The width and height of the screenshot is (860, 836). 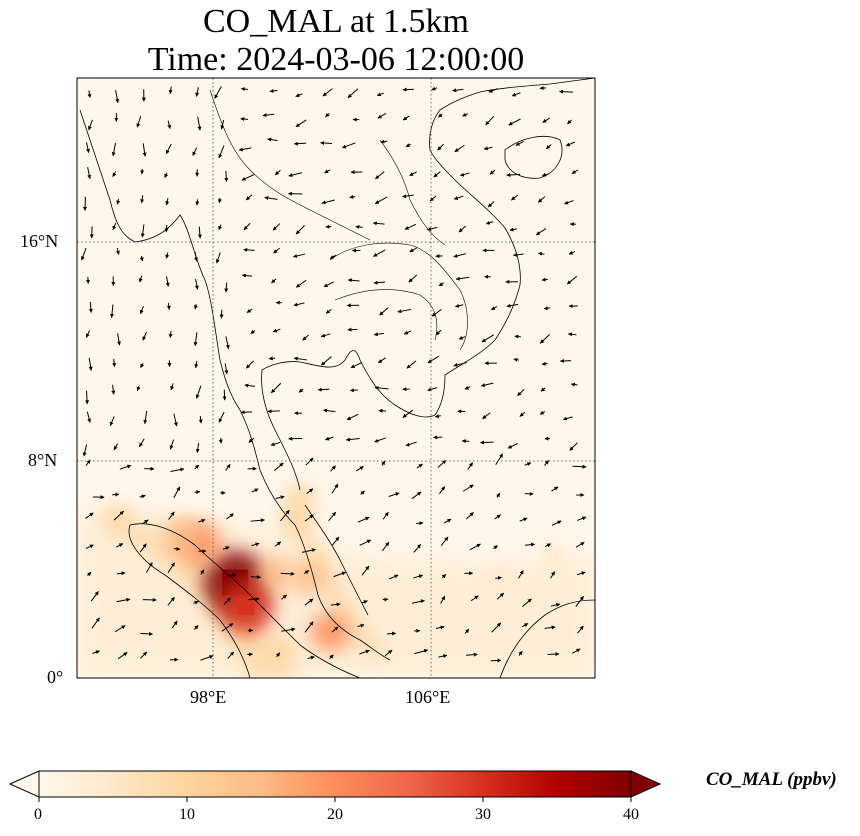 I want to click on colorbar-tick-30: 30, so click(x=483, y=814).